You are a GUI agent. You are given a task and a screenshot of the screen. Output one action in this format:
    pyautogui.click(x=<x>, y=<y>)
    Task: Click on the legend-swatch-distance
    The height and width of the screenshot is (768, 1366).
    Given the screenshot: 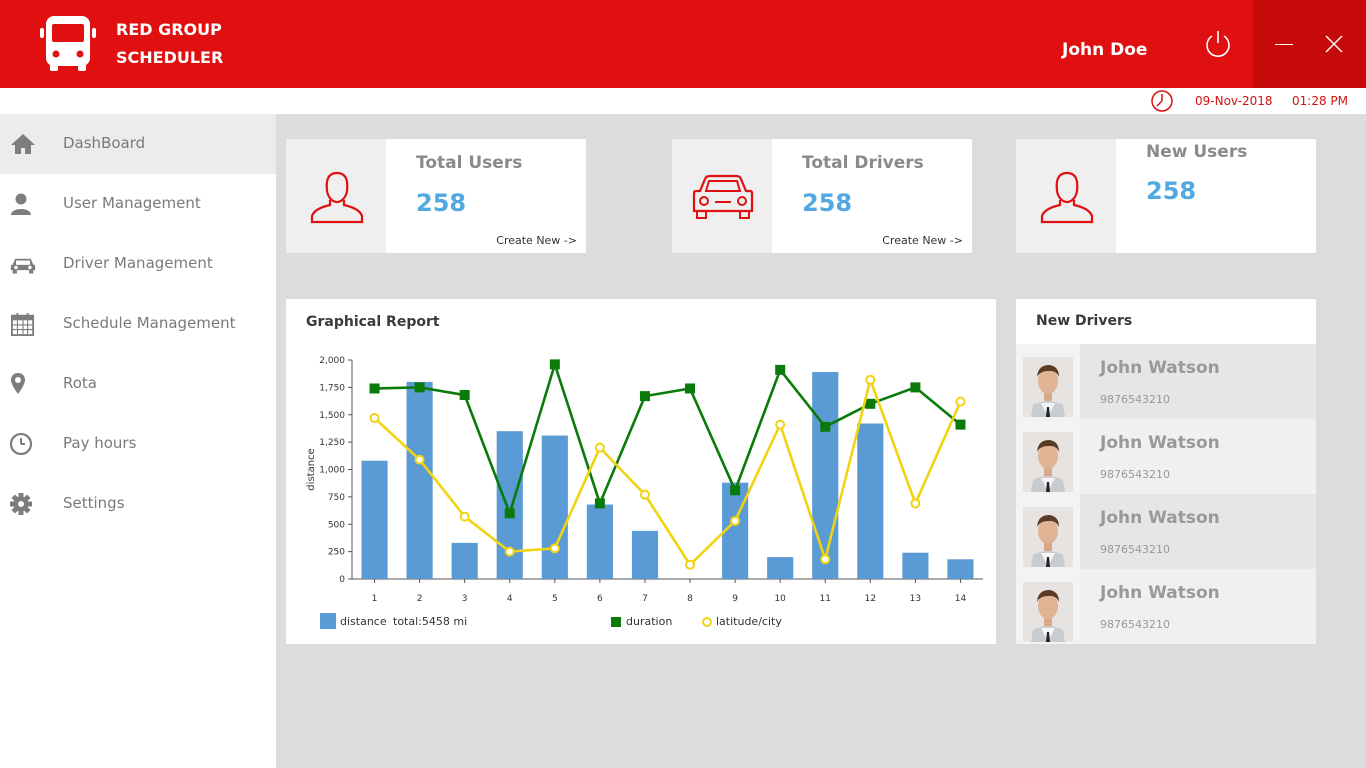 What is the action you would take?
    pyautogui.click(x=328, y=621)
    